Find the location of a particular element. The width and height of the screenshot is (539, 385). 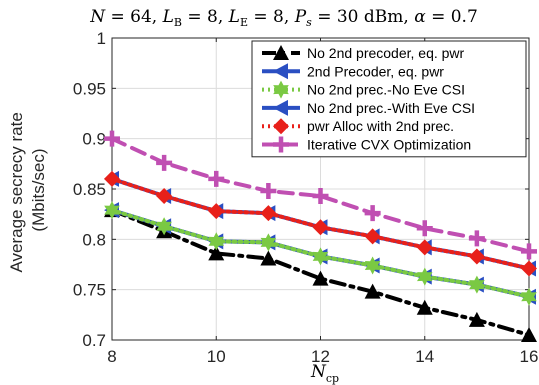

y-axis-label: Average secrecy rate (Mbits/sec) is located at coordinates (27, 189).